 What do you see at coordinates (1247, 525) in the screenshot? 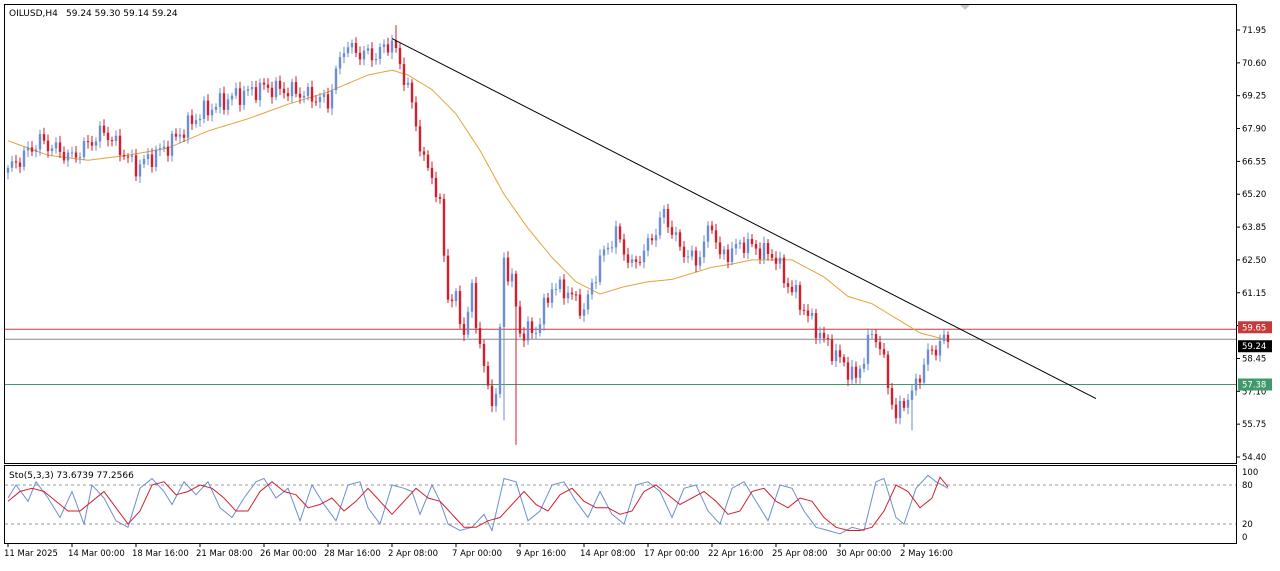
I see `stochastic-tick-label: 20` at bounding box center [1247, 525].